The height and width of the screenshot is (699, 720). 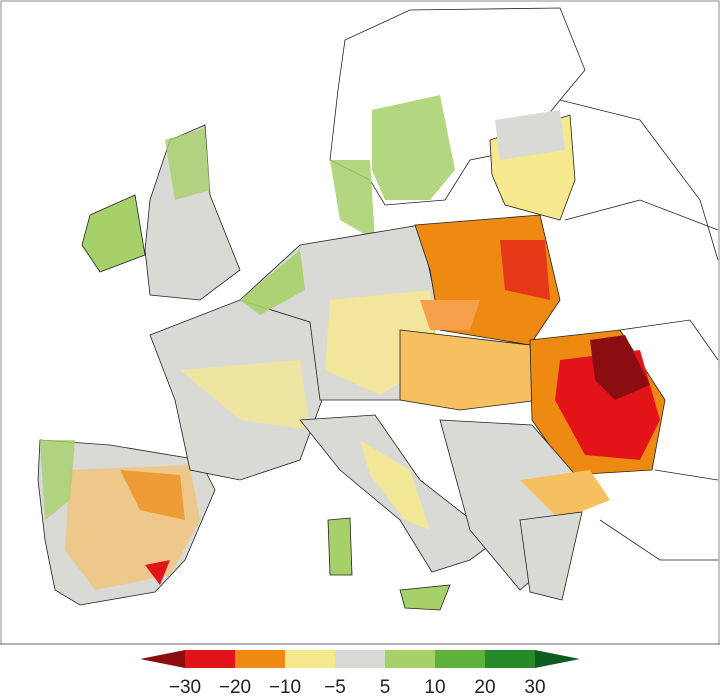 What do you see at coordinates (335, 687) in the screenshot?
I see `colorbar-tick-label: −5` at bounding box center [335, 687].